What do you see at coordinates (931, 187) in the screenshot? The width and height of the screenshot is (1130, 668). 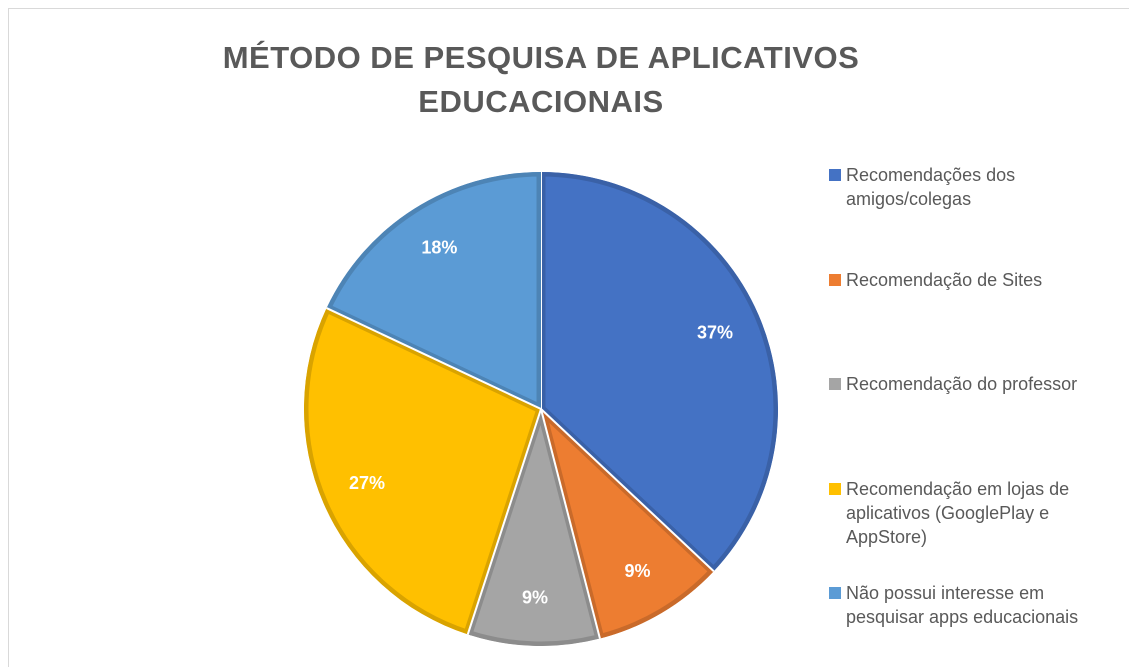 I see `legend-label: Recomendações dos amigos/colegas` at bounding box center [931, 187].